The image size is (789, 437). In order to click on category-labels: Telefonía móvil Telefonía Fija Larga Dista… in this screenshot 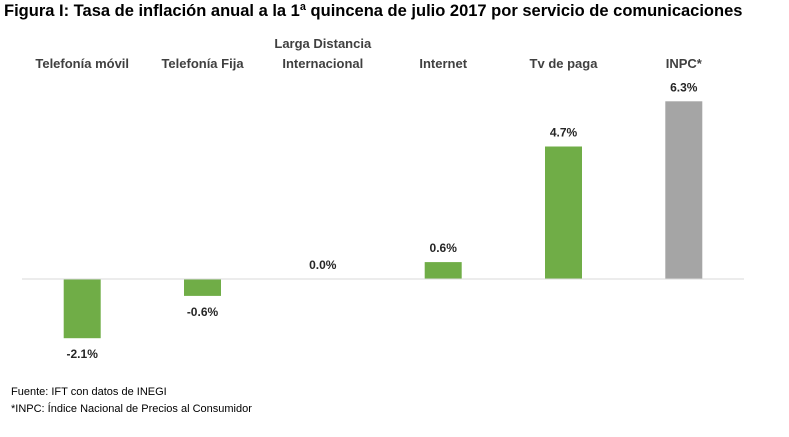, I will do `click(368, 53)`.